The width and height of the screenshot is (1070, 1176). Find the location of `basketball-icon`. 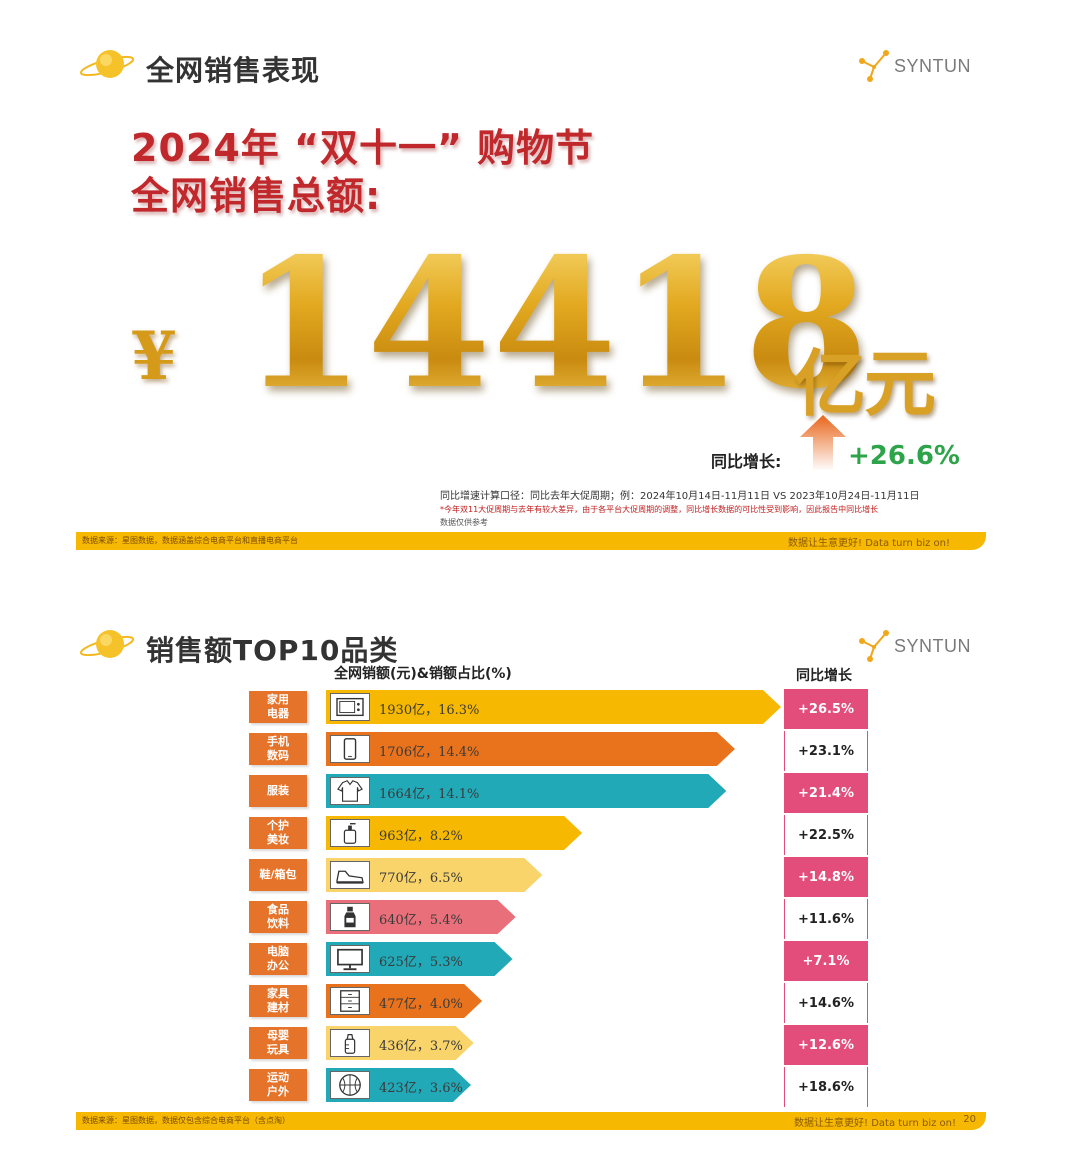

basketball-icon is located at coordinates (350, 1085).